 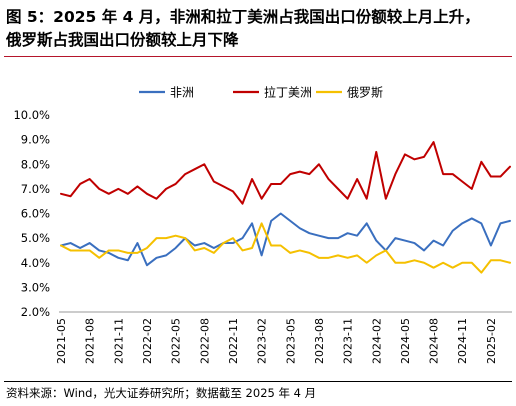 I want to click on series-line-russia, so click(x=285, y=248).